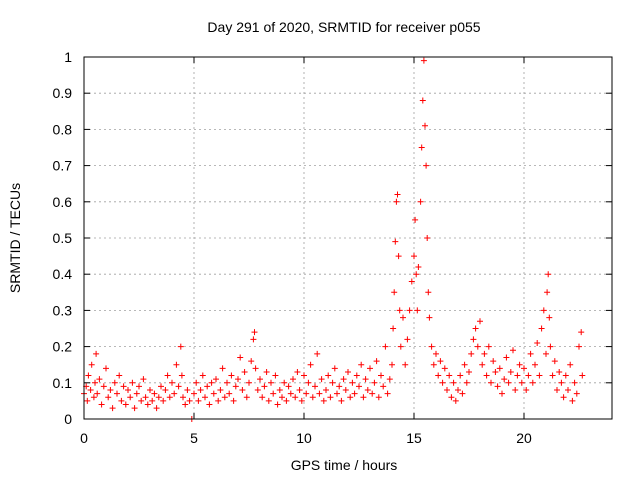 The width and height of the screenshot is (640, 480). What do you see at coordinates (63, 310) in the screenshot?
I see `y-tick-label: 0.3` at bounding box center [63, 310].